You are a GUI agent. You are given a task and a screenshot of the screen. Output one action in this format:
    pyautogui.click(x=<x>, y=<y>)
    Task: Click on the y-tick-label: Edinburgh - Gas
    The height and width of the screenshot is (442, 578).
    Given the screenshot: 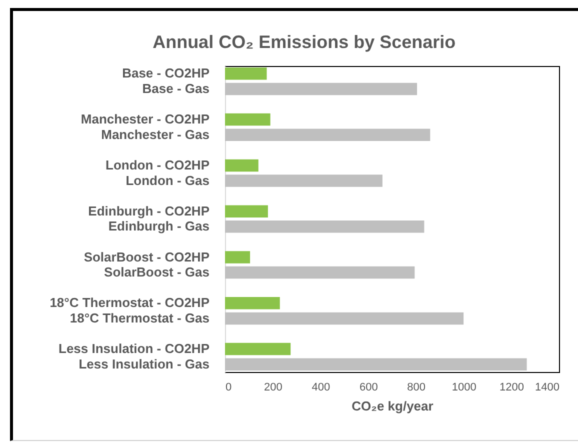 What is the action you would take?
    pyautogui.click(x=159, y=226)
    